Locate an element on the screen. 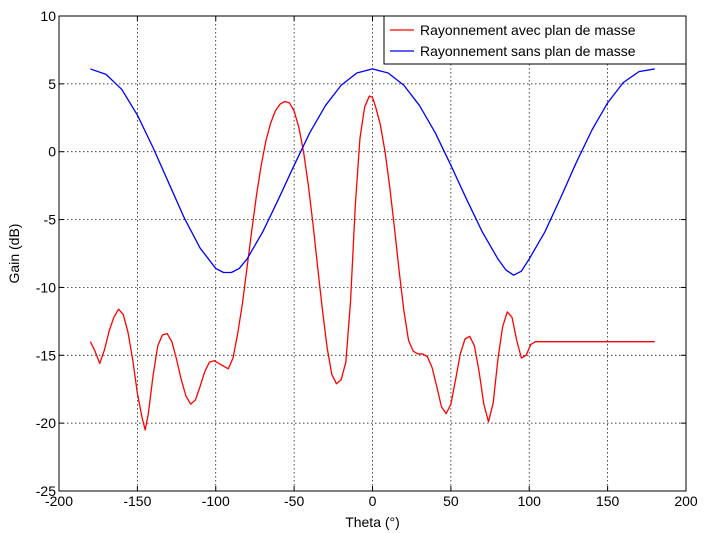 The height and width of the screenshot is (533, 704). y-tick-label: 5 is located at coordinates (52, 84).